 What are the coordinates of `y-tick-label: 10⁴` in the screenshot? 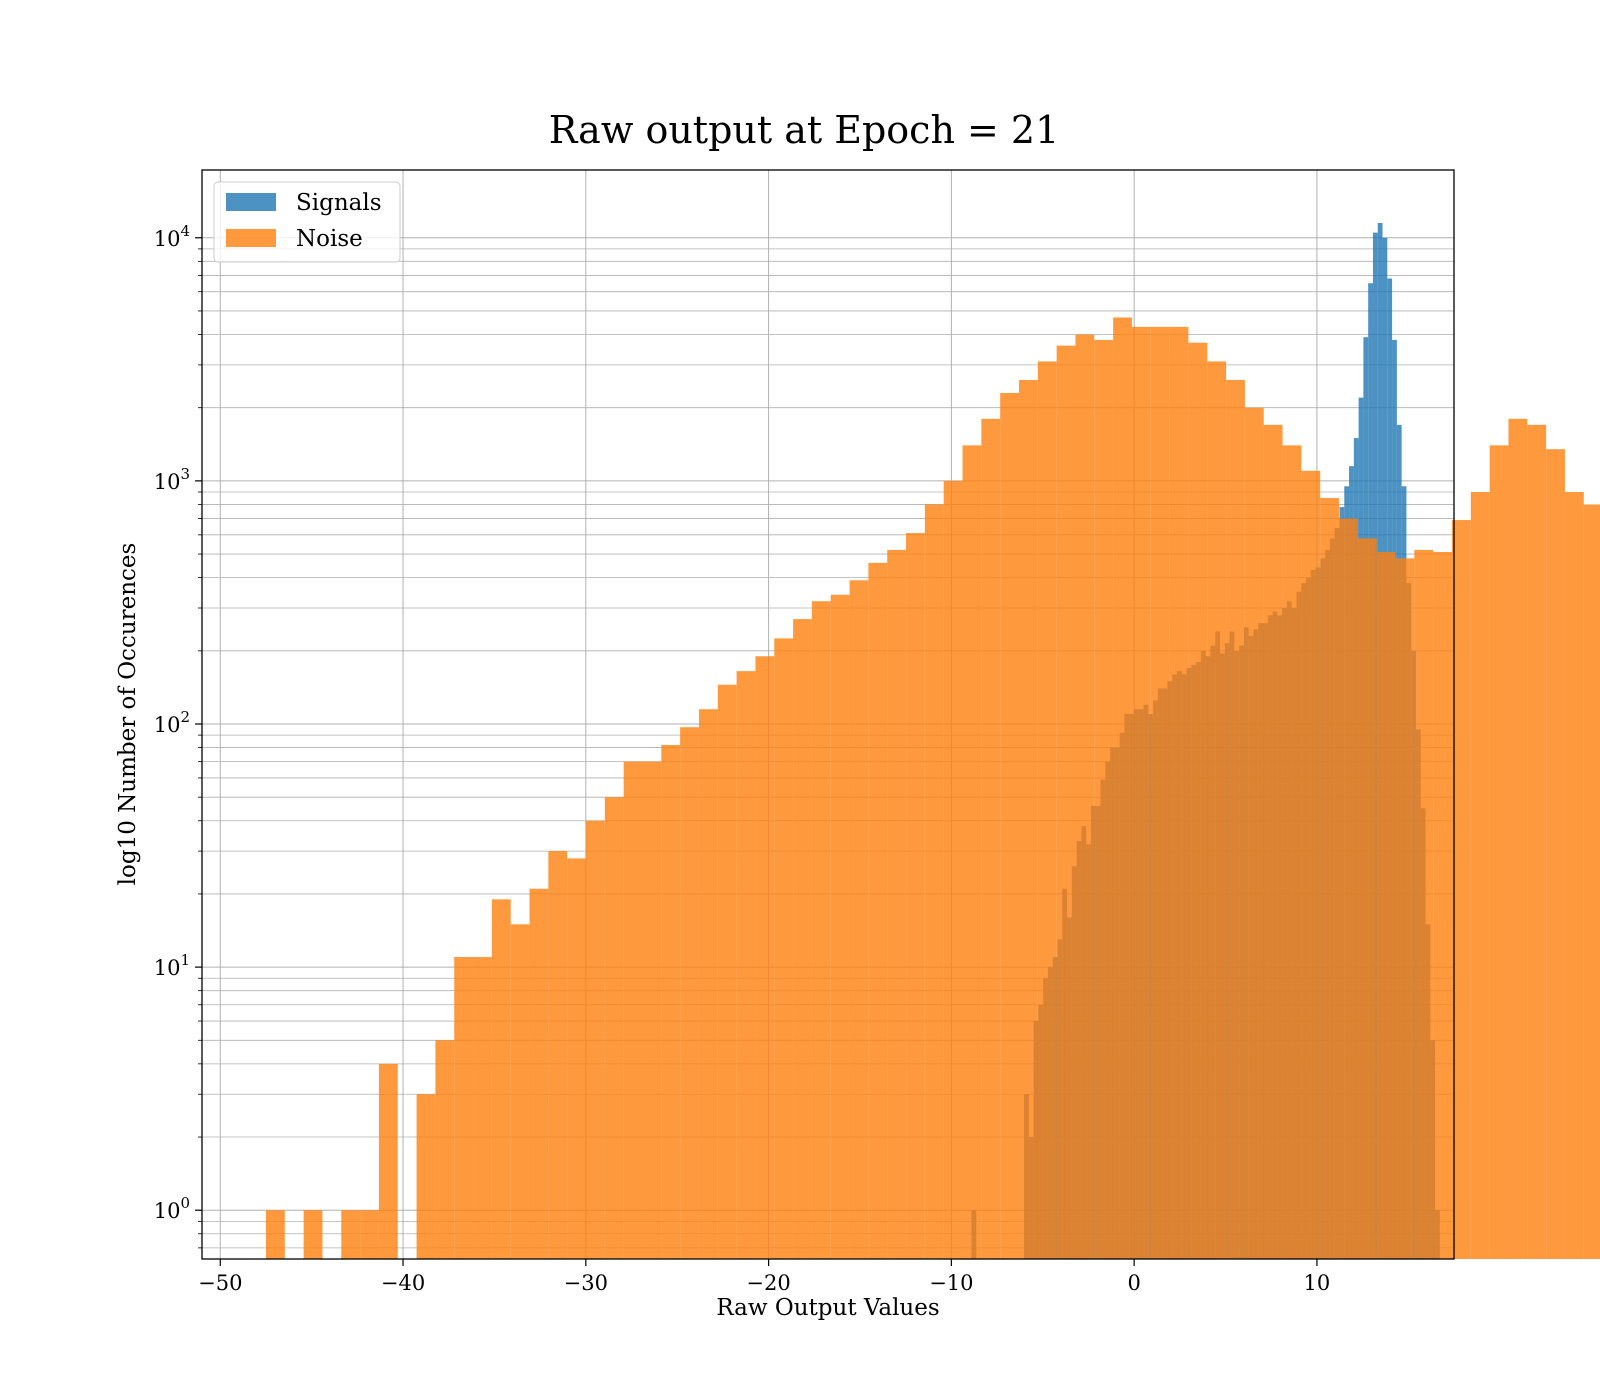 It's located at (172, 236).